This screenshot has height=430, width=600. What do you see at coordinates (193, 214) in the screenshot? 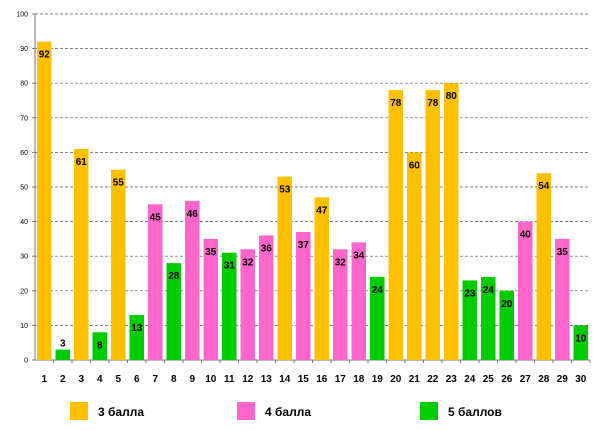
I see `data-label: 46` at bounding box center [193, 214].